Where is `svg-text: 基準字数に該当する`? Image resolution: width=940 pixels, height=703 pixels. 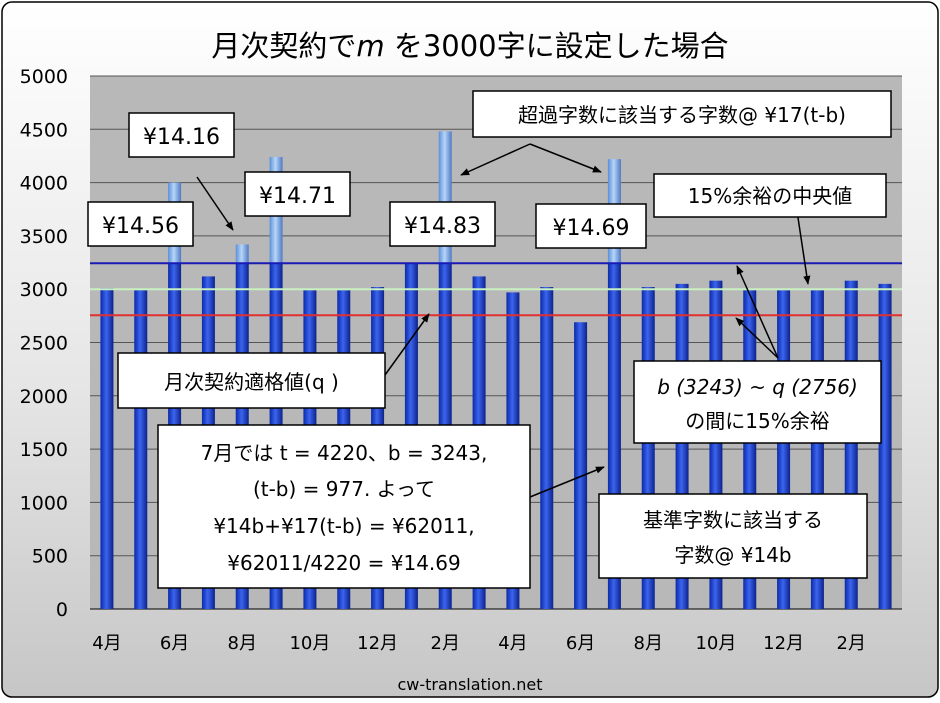 svg-text: 基準字数に該当する is located at coordinates (733, 520).